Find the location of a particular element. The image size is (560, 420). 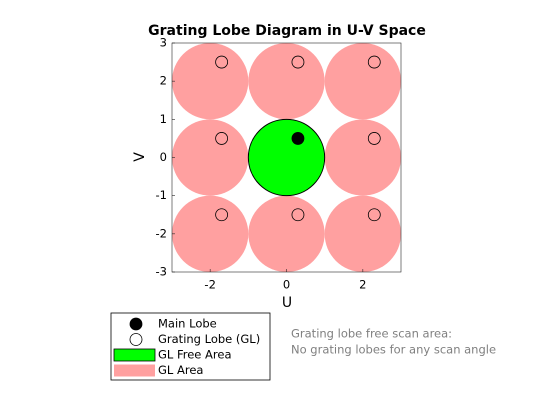

legend-label: Main Lobe is located at coordinates (187, 324).